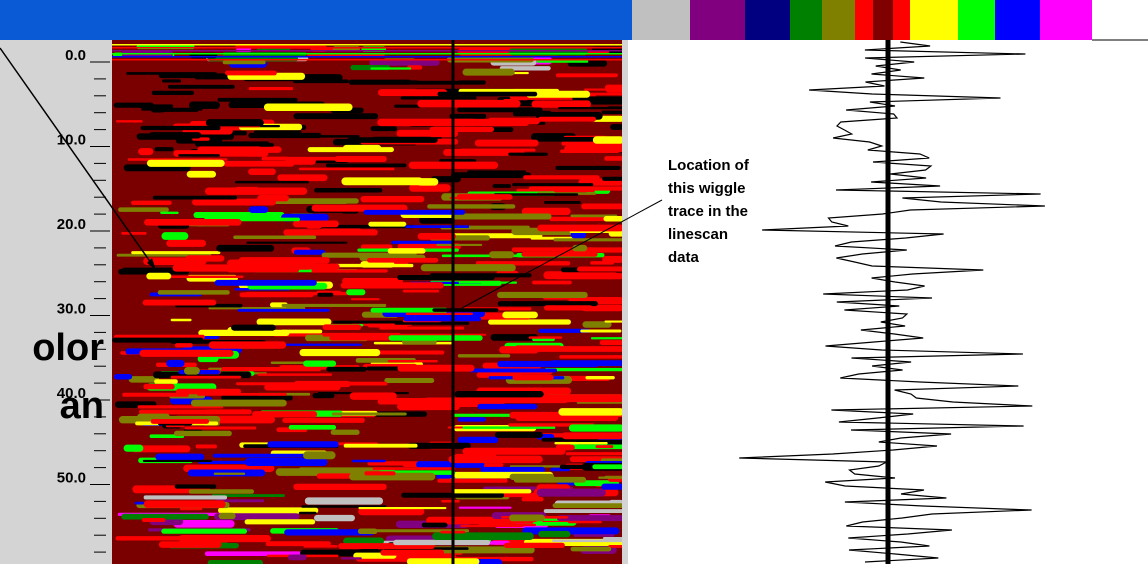  What do you see at coordinates (82, 406) in the screenshot?
I see `caption-line: an` at bounding box center [82, 406].